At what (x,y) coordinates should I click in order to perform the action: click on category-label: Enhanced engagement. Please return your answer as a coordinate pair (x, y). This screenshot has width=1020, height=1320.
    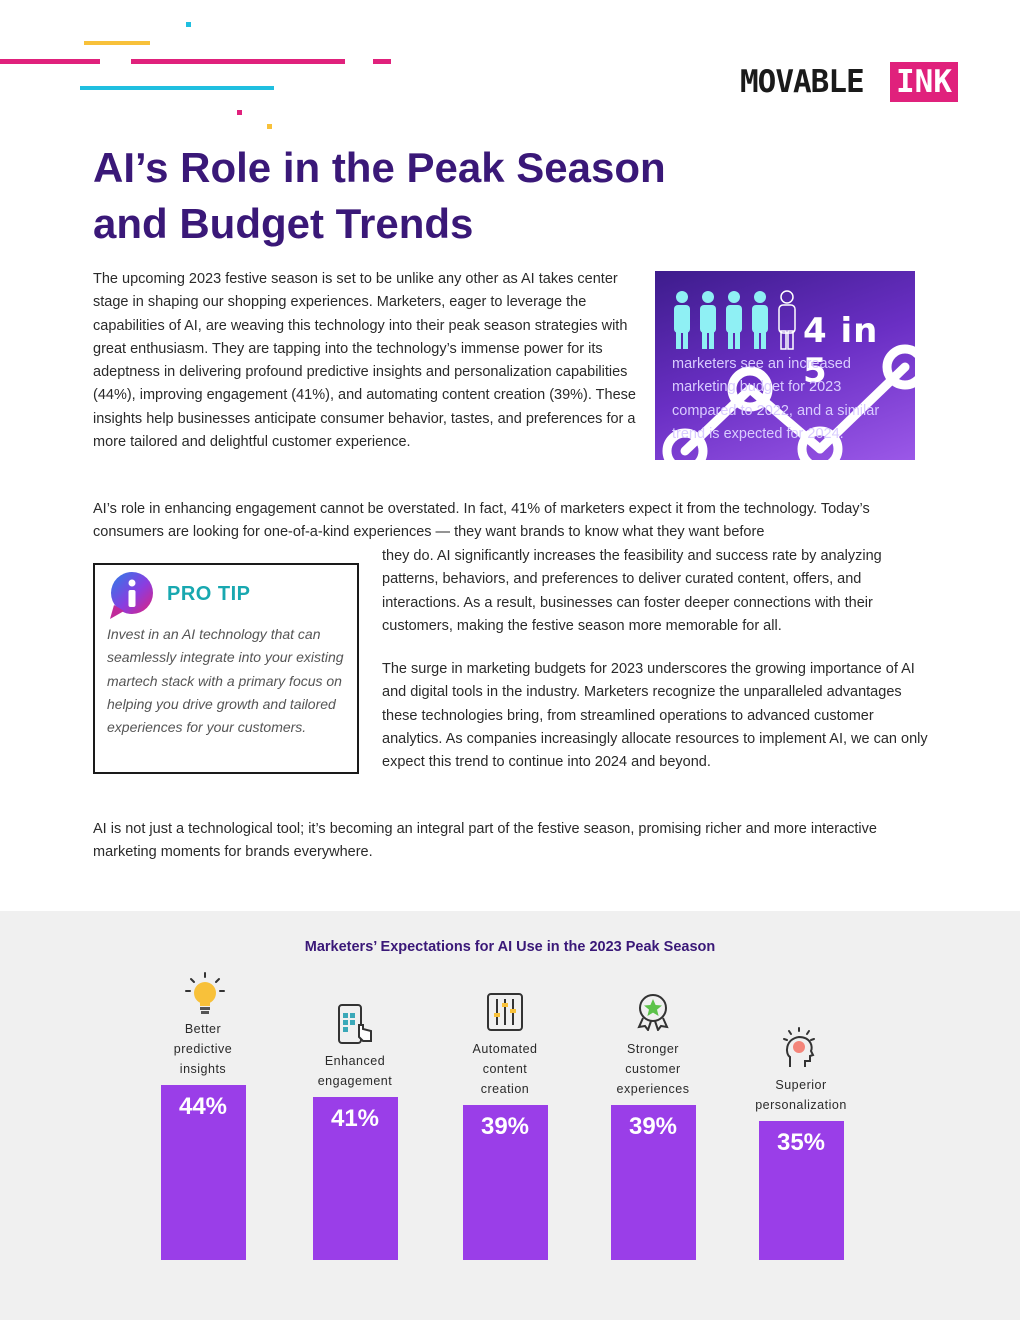
    Looking at the image, I should click on (355, 1070).